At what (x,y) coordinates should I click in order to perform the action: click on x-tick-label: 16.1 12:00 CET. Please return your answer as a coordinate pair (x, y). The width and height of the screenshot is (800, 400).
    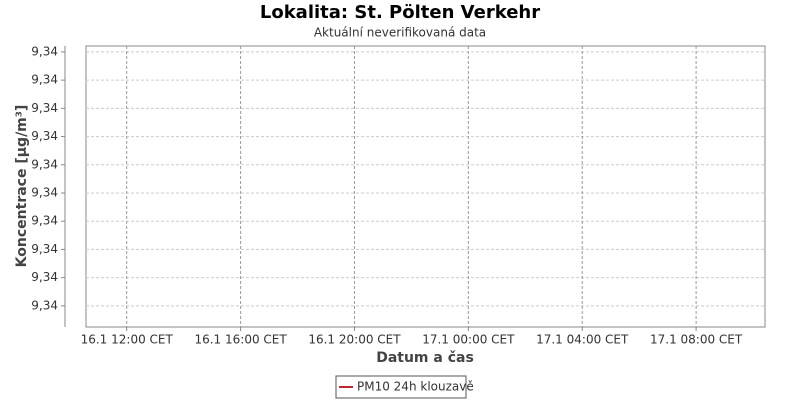
    Looking at the image, I should click on (127, 340).